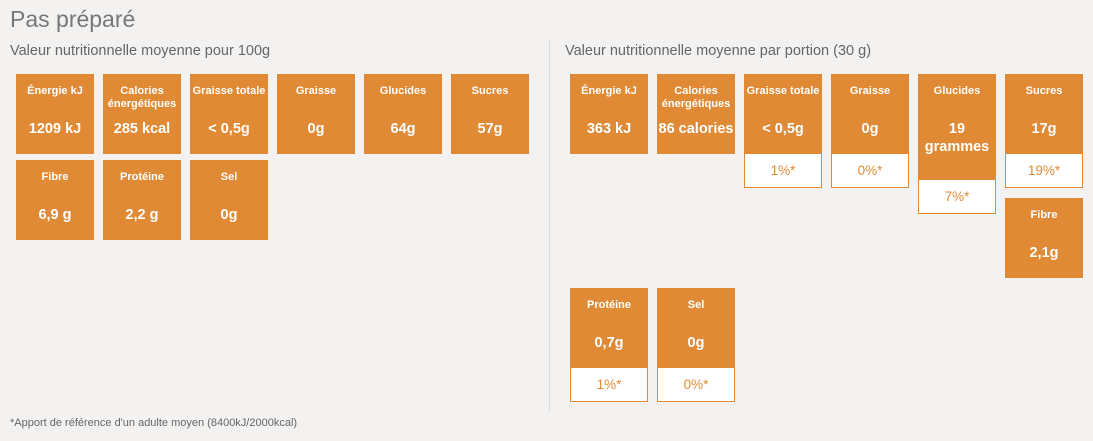 Image resolution: width=1093 pixels, height=441 pixels. I want to click on tile-percentage: 7%*, so click(957, 197).